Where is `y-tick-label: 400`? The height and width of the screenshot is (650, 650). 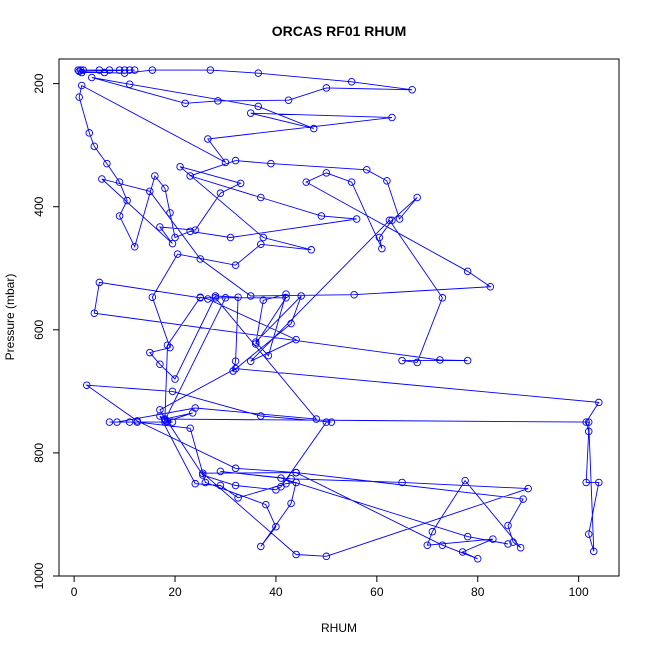 y-tick-label: 400 is located at coordinates (39, 206).